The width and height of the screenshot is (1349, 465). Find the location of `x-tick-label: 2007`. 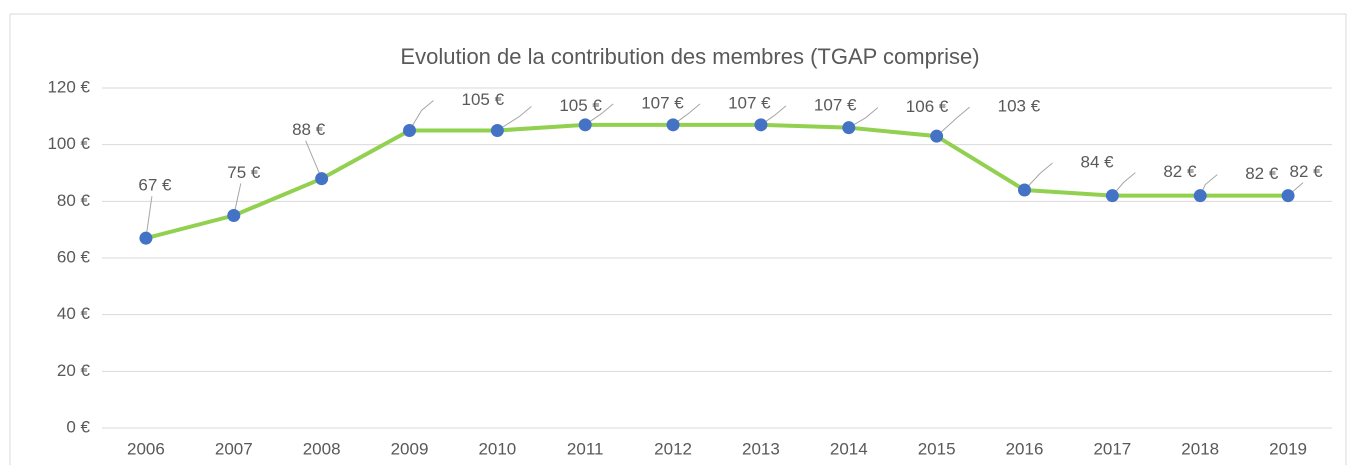

x-tick-label: 2007 is located at coordinates (234, 448).